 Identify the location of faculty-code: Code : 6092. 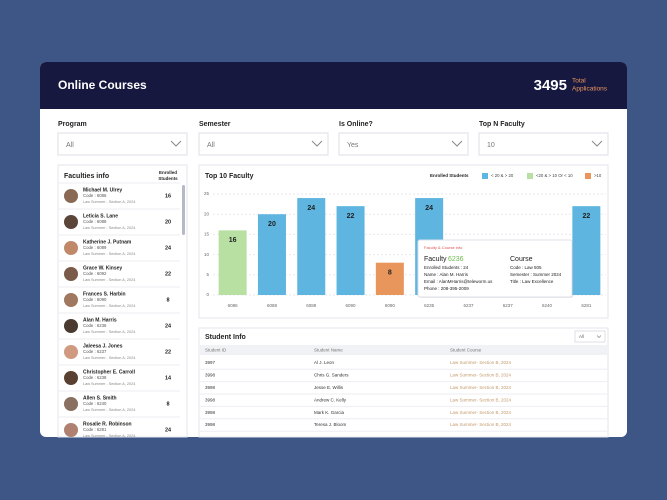
(95, 273).